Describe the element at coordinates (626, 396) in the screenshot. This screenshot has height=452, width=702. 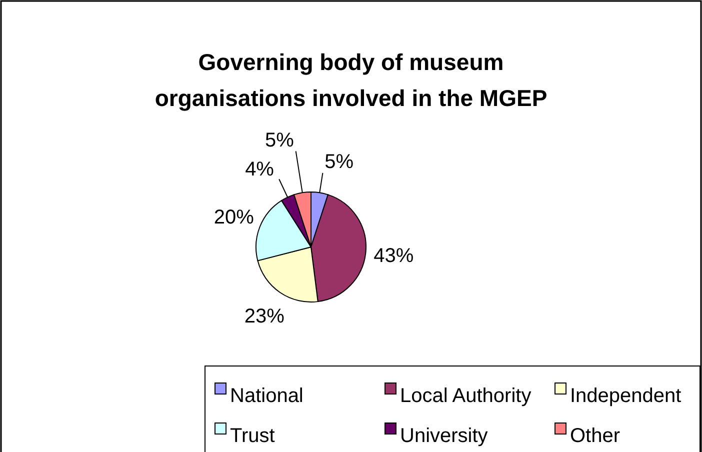
I see `legend-label: Independent` at that location.